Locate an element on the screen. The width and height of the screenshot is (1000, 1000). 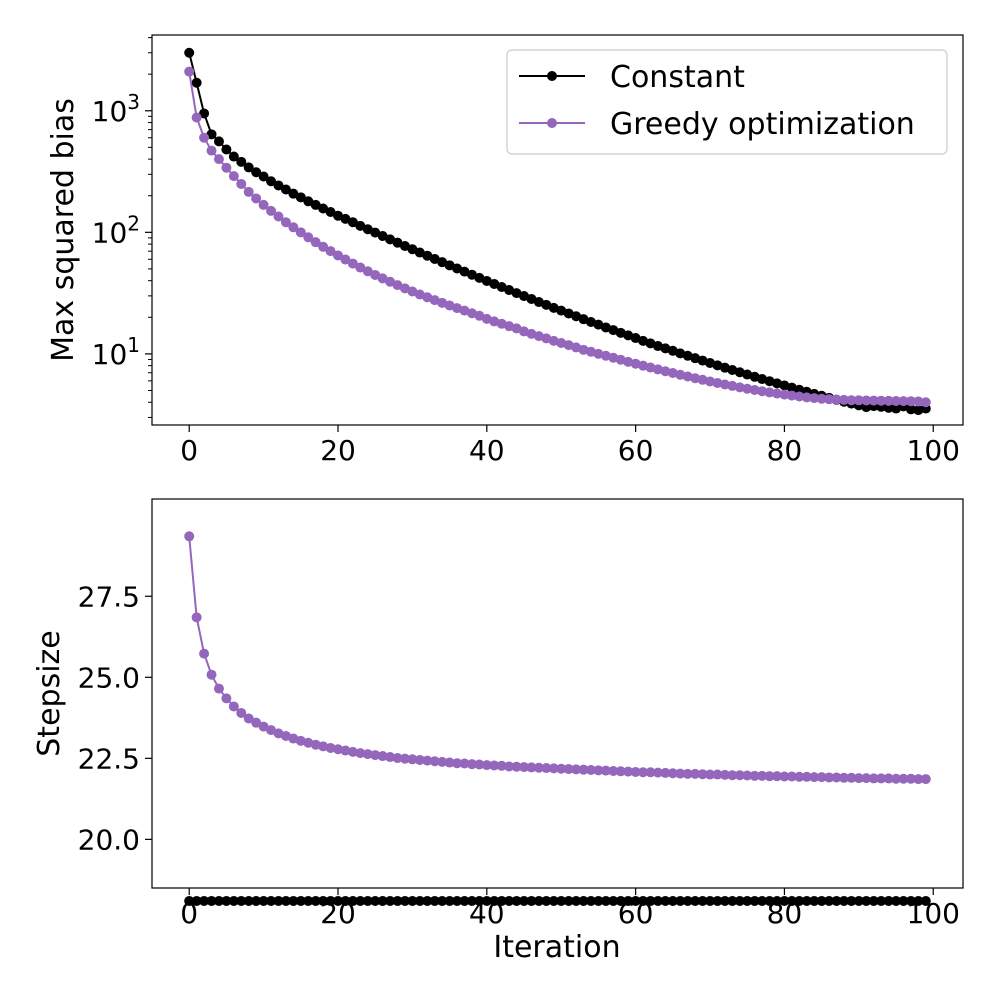
y-tick-label: 101 is located at coordinates (116, 352).